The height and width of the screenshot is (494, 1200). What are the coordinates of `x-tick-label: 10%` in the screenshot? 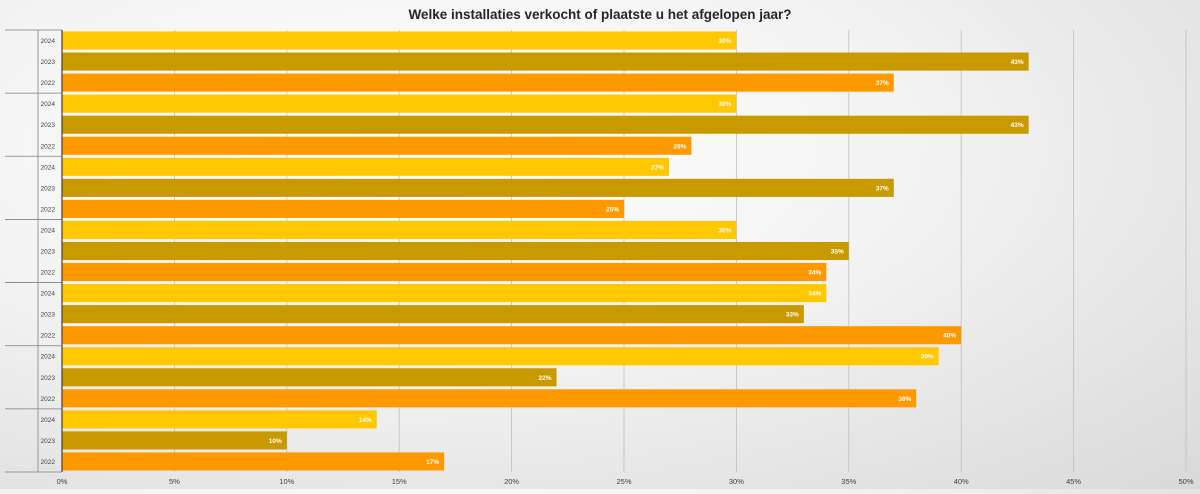 It's located at (286, 481).